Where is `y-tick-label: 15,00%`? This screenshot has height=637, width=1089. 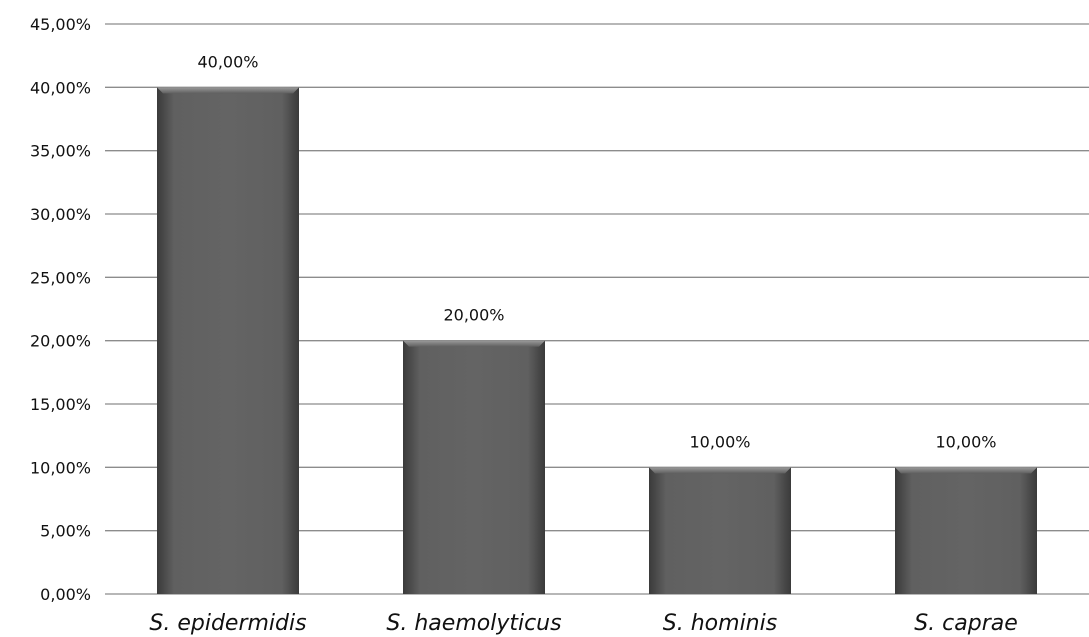 y-tick-label: 15,00% is located at coordinates (60, 404).